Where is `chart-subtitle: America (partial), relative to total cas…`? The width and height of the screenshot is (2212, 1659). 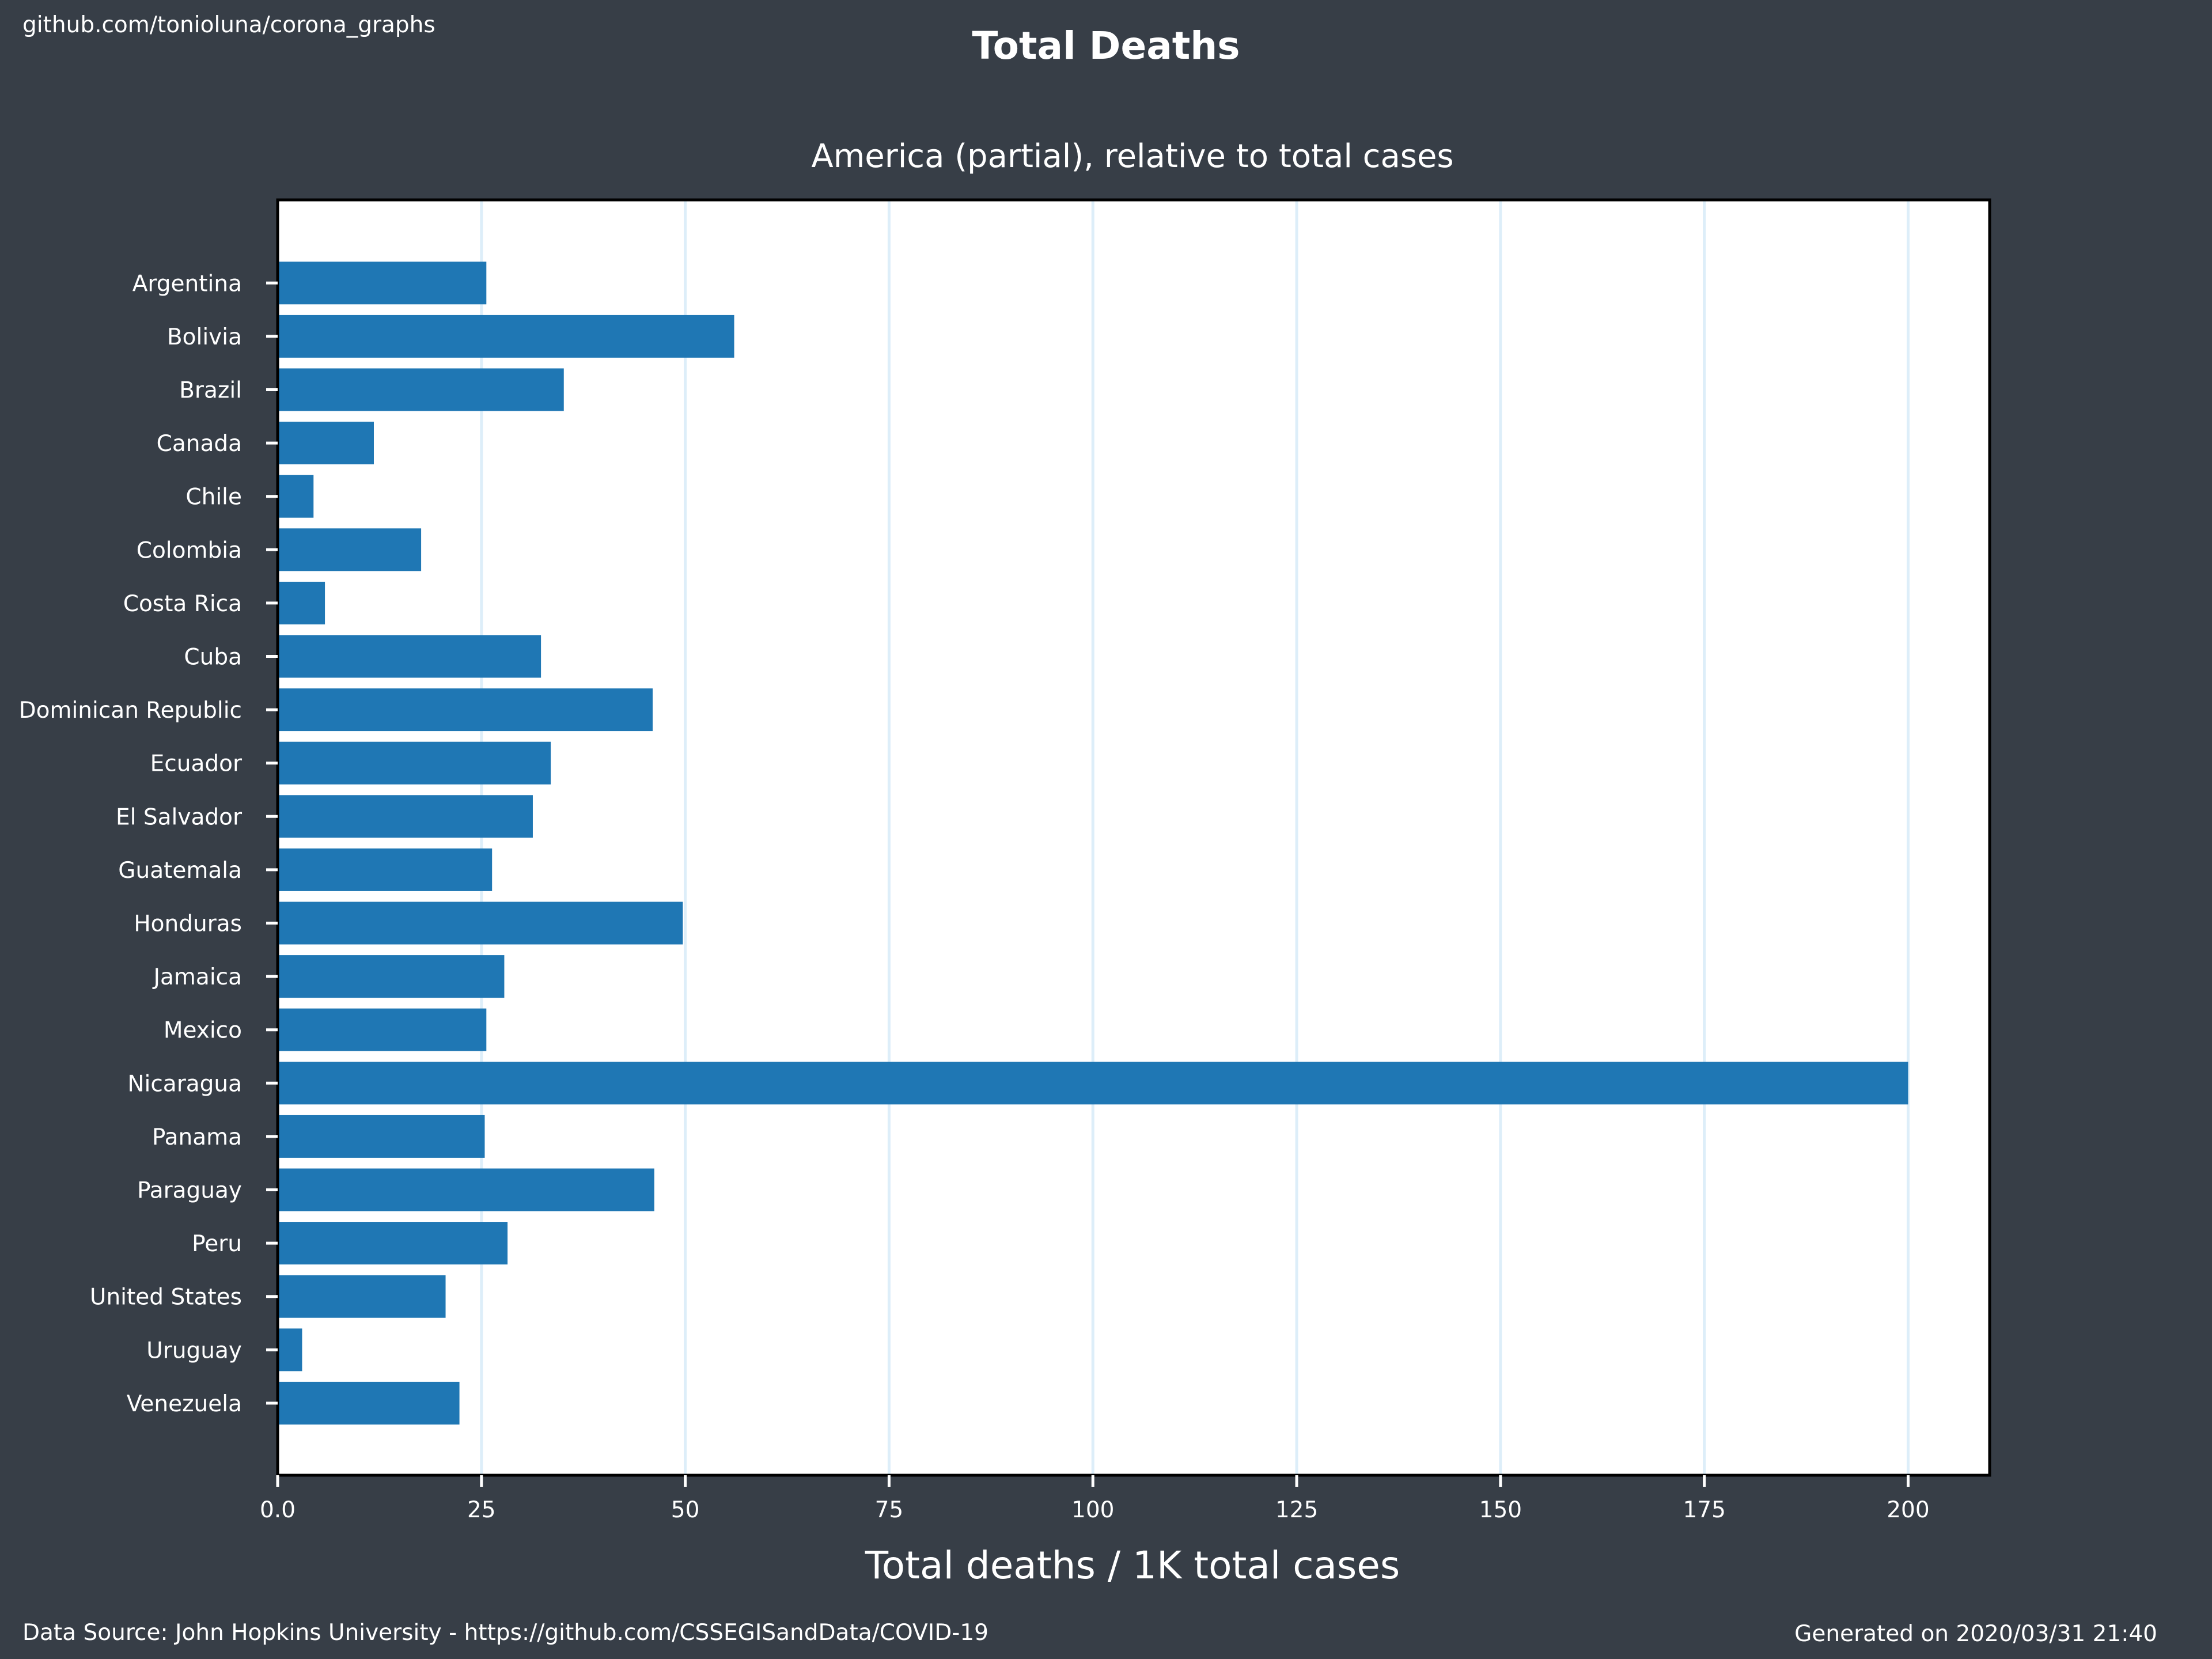 chart-subtitle: America (partial), relative to total cas… is located at coordinates (1132, 156).